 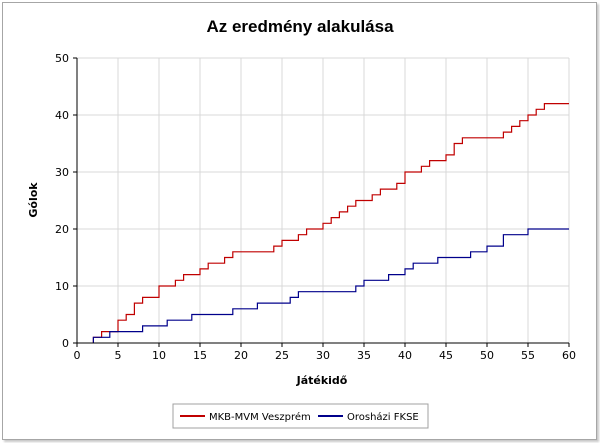 I want to click on x-axis-label: Játékidő, so click(x=322, y=380).